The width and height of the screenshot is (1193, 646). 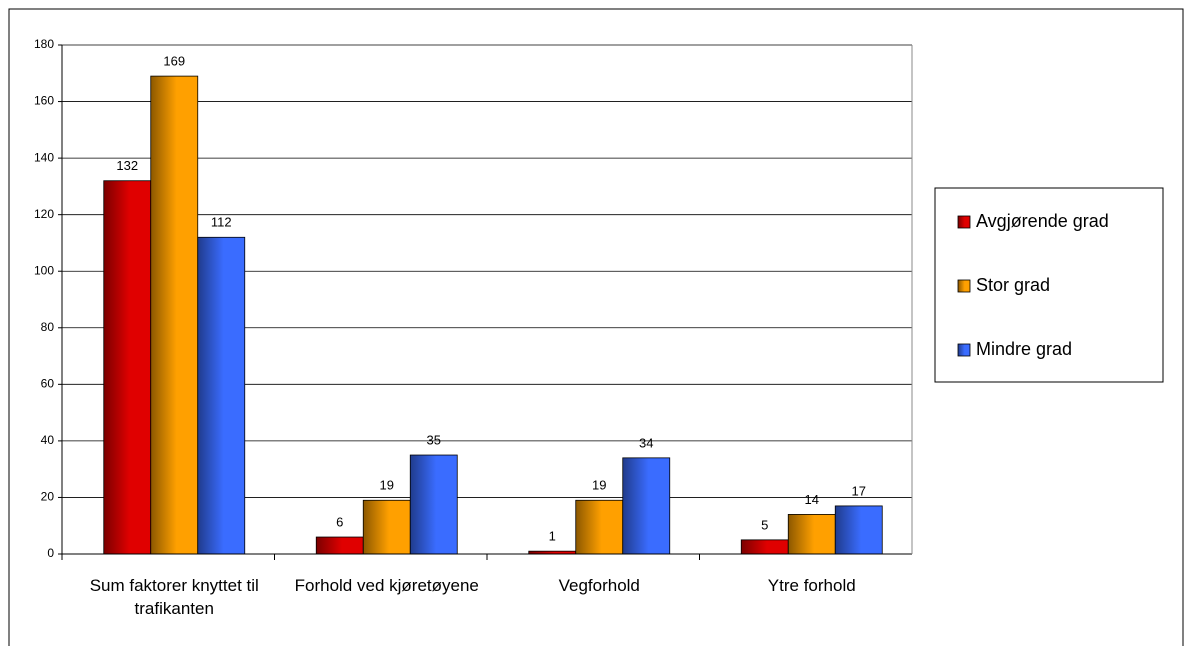 I want to click on y-tick-label: 60, so click(x=48, y=384).